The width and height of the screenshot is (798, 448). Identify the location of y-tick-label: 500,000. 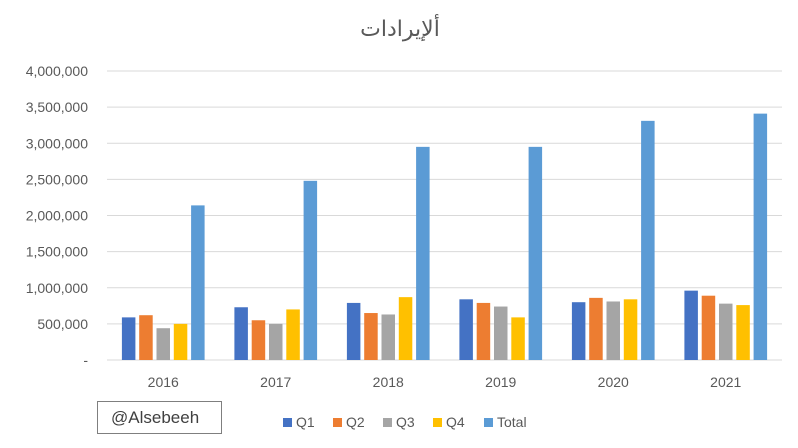
(62, 324).